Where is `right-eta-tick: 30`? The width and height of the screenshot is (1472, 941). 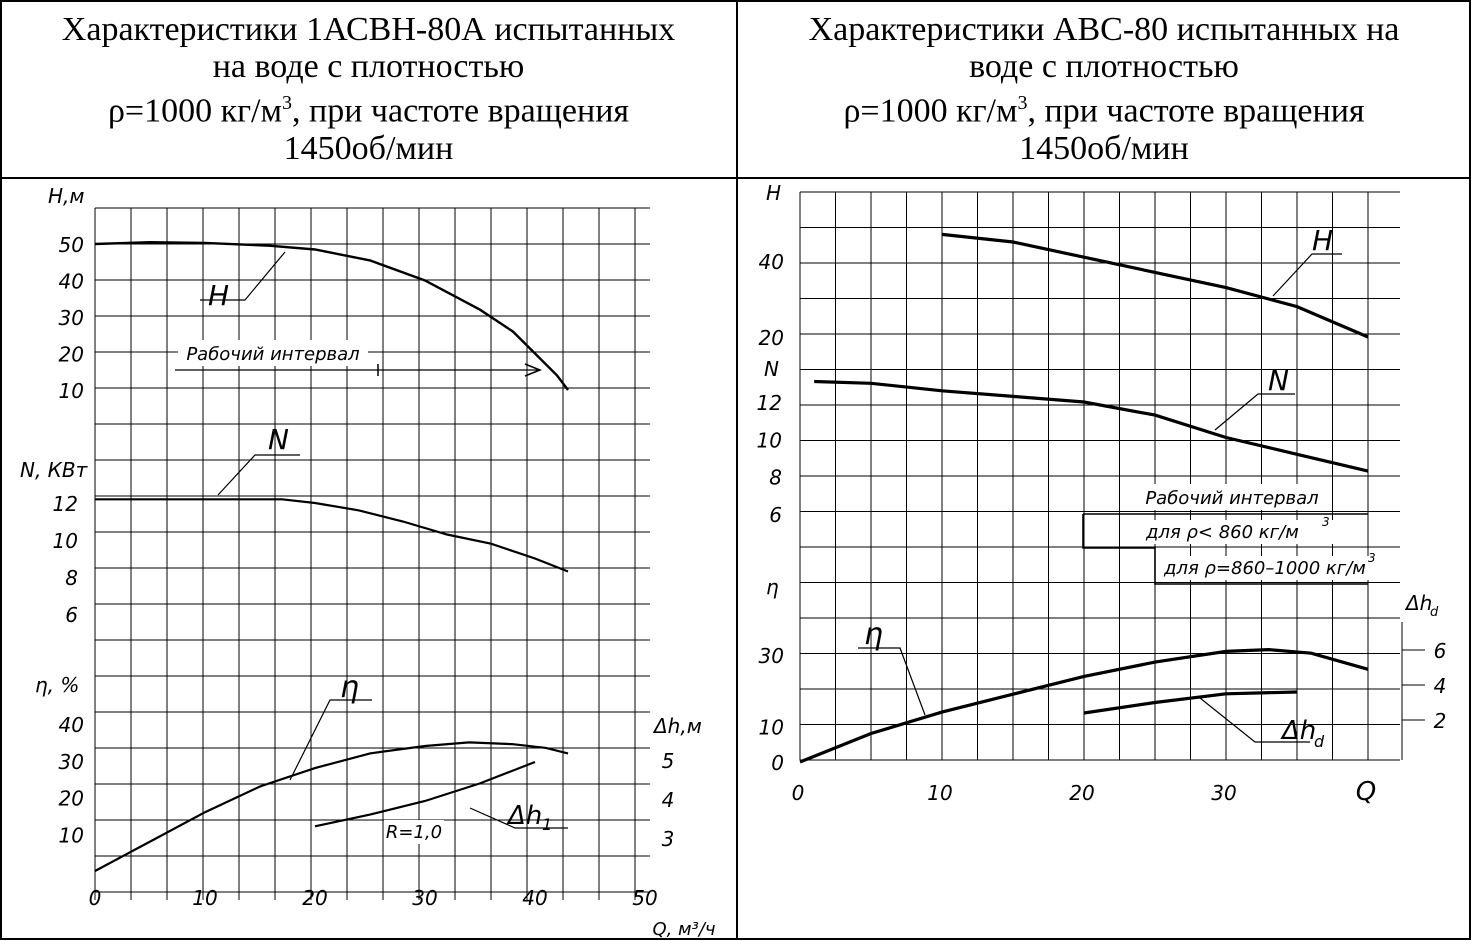
right-eta-tick: 30 is located at coordinates (771, 656).